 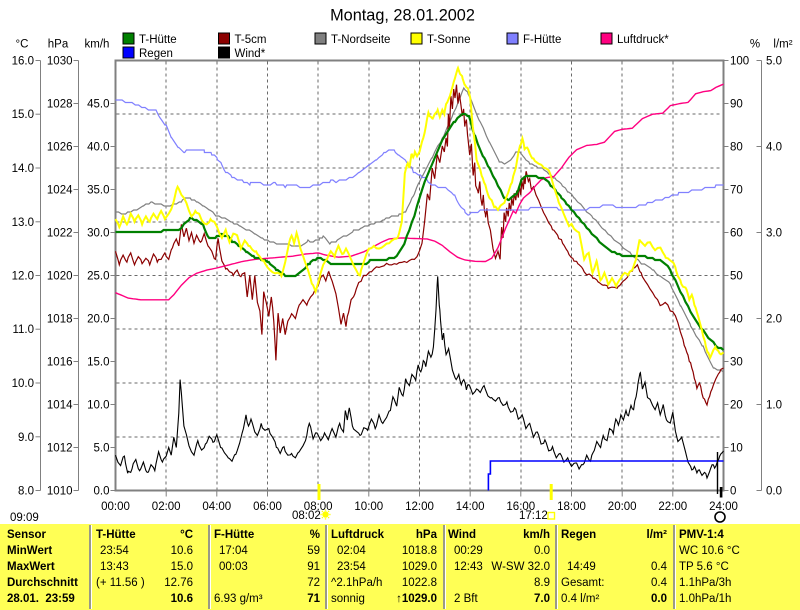 I want to click on svg-text: 4.0, so click(x=774, y=148).